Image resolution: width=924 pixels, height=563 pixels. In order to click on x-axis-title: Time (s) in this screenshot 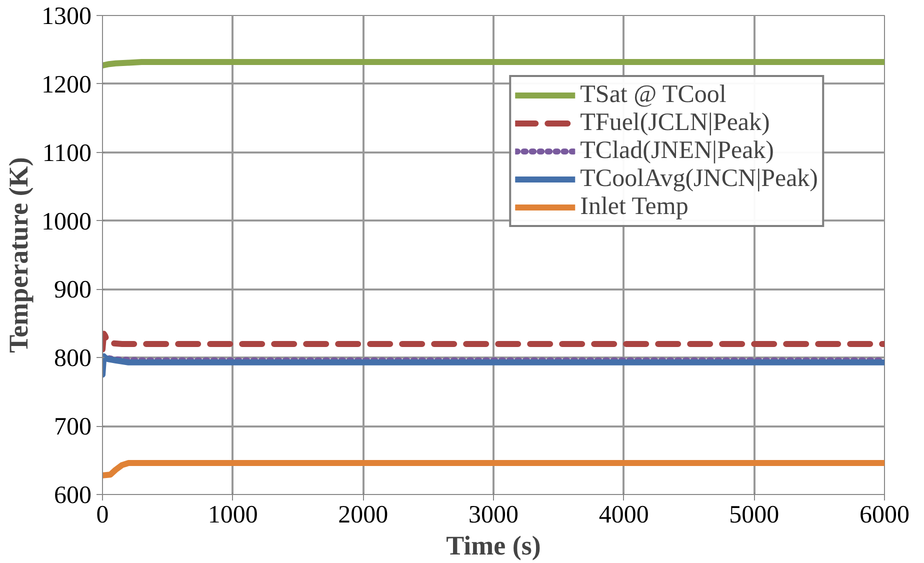, I will do `click(493, 545)`.